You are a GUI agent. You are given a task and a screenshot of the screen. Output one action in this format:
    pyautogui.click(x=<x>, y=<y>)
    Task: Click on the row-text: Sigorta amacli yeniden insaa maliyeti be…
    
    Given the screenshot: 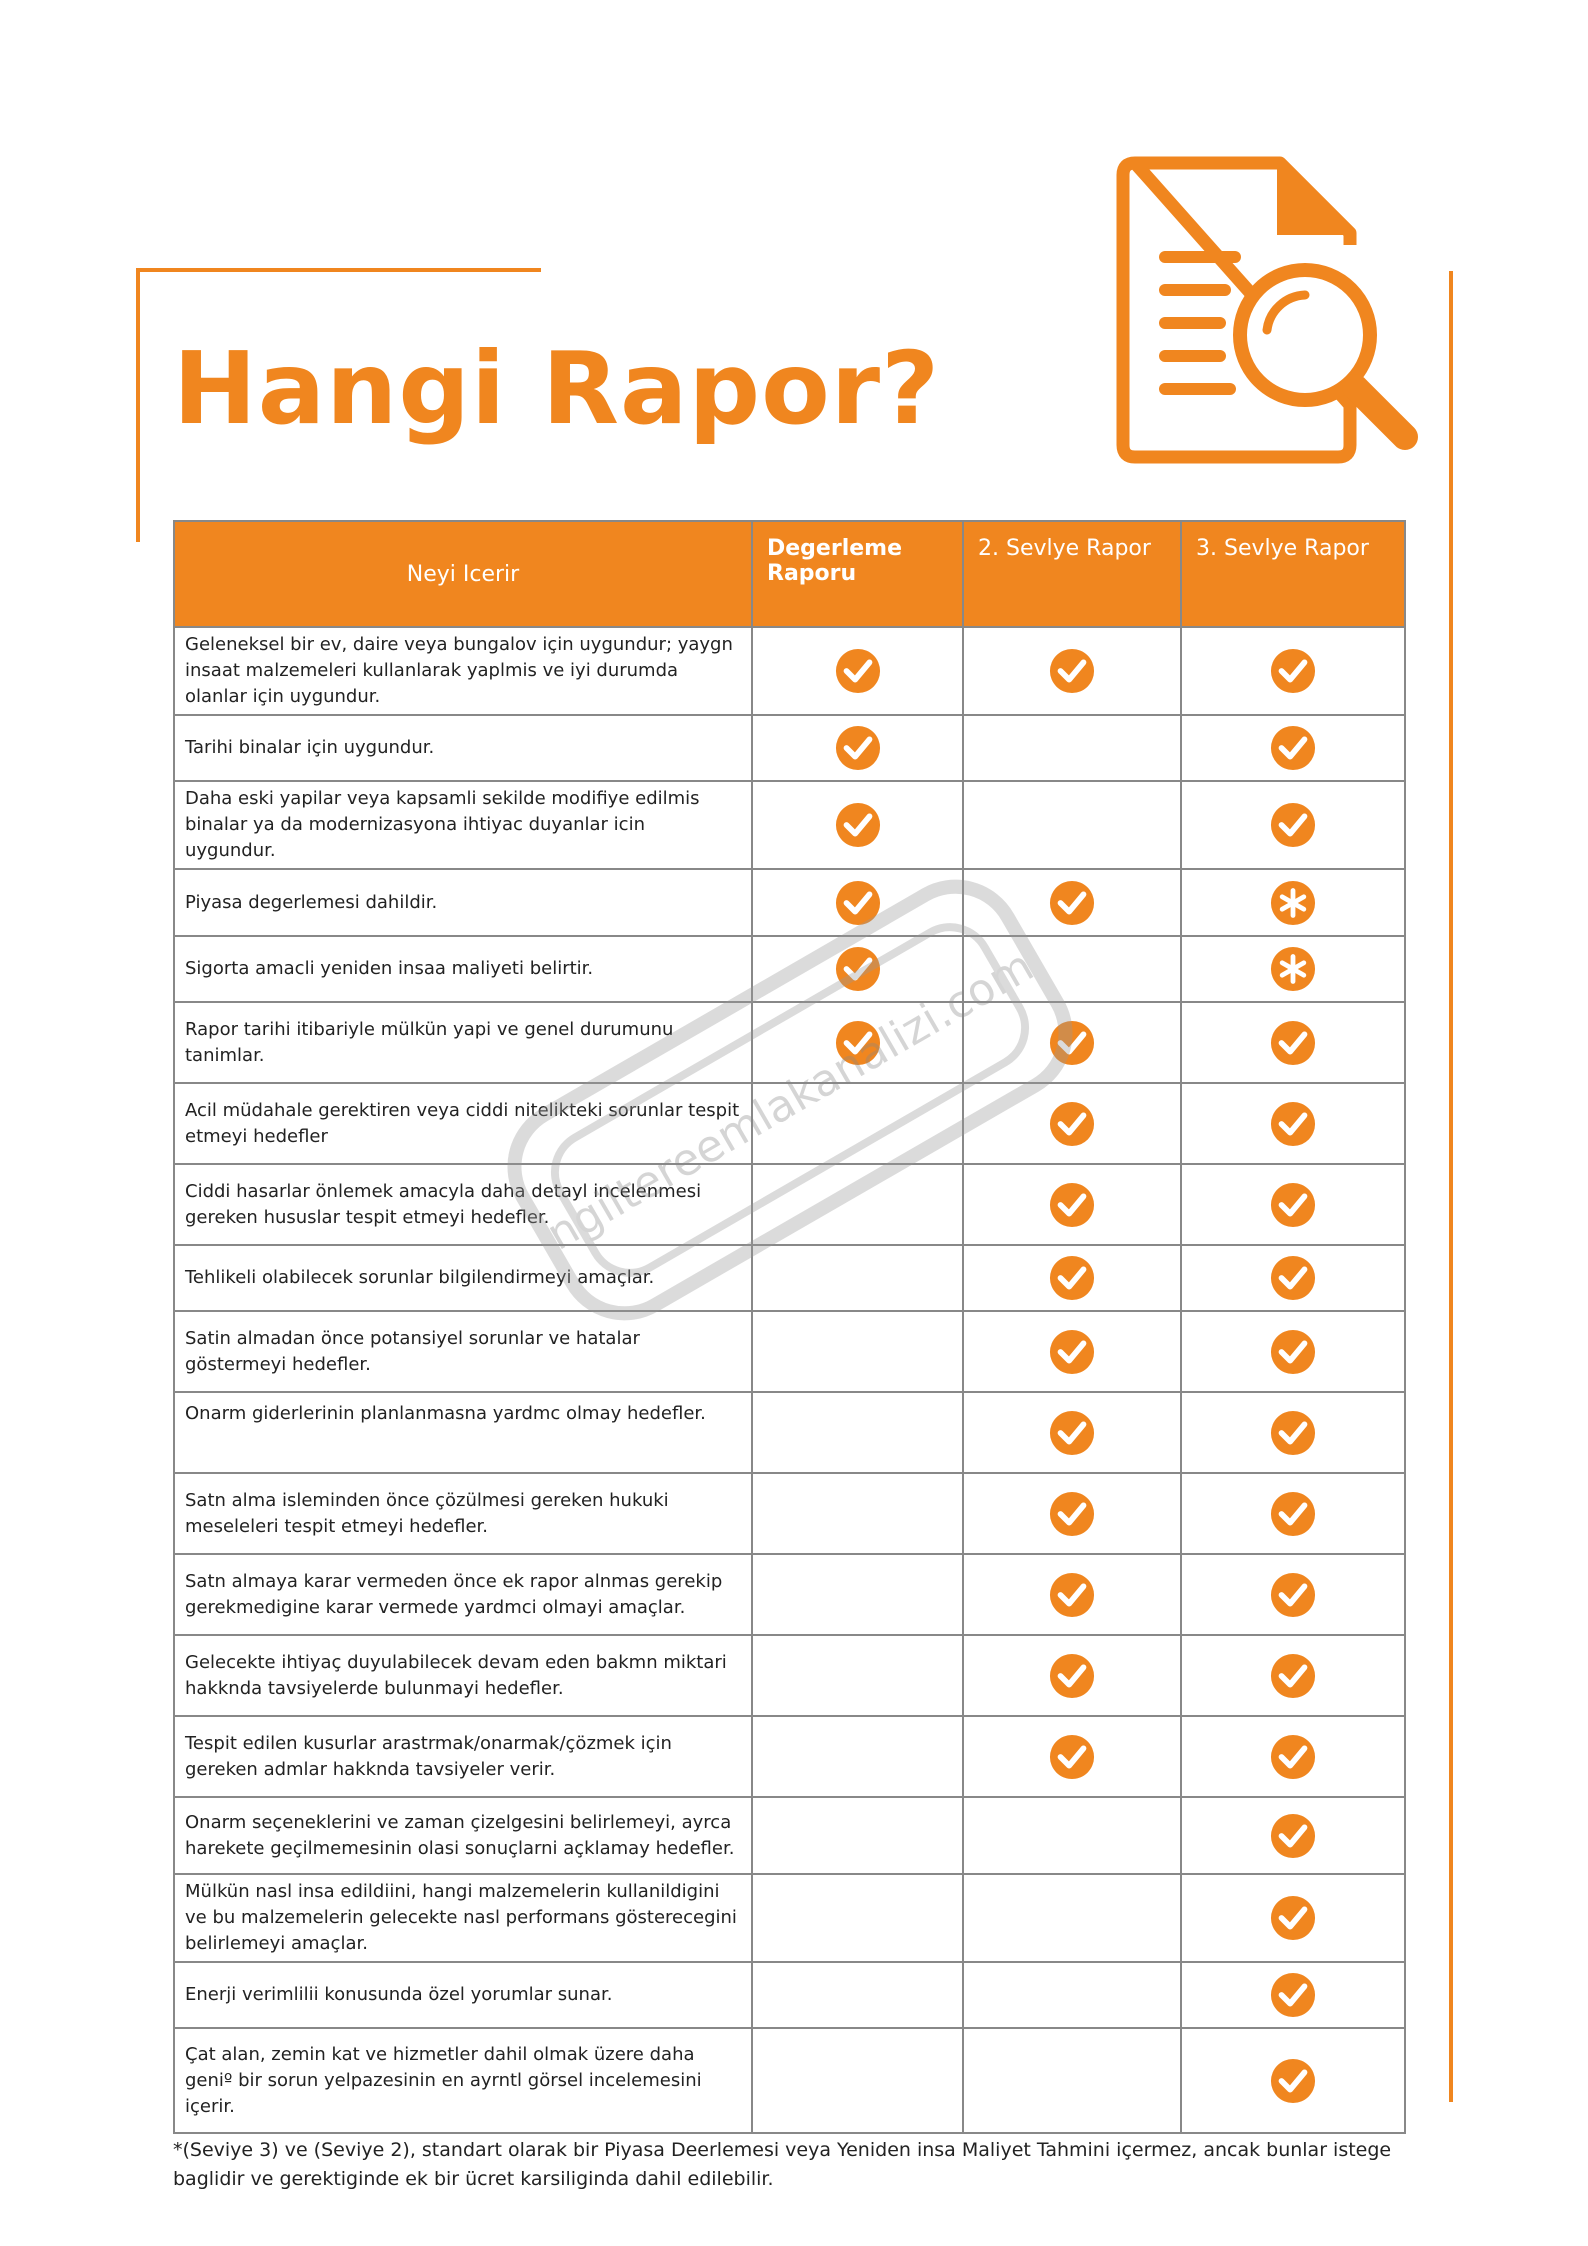 What is the action you would take?
    pyautogui.click(x=463, y=969)
    